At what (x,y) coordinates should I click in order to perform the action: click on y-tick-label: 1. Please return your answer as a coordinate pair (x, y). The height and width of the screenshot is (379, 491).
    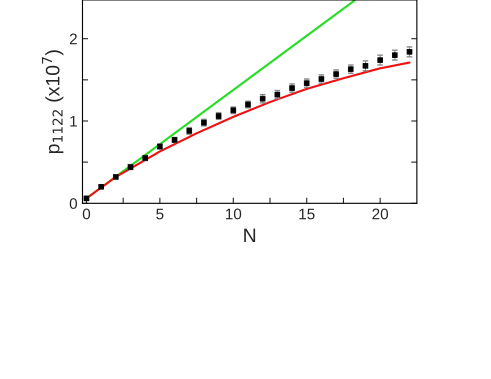
    Looking at the image, I should click on (73, 121).